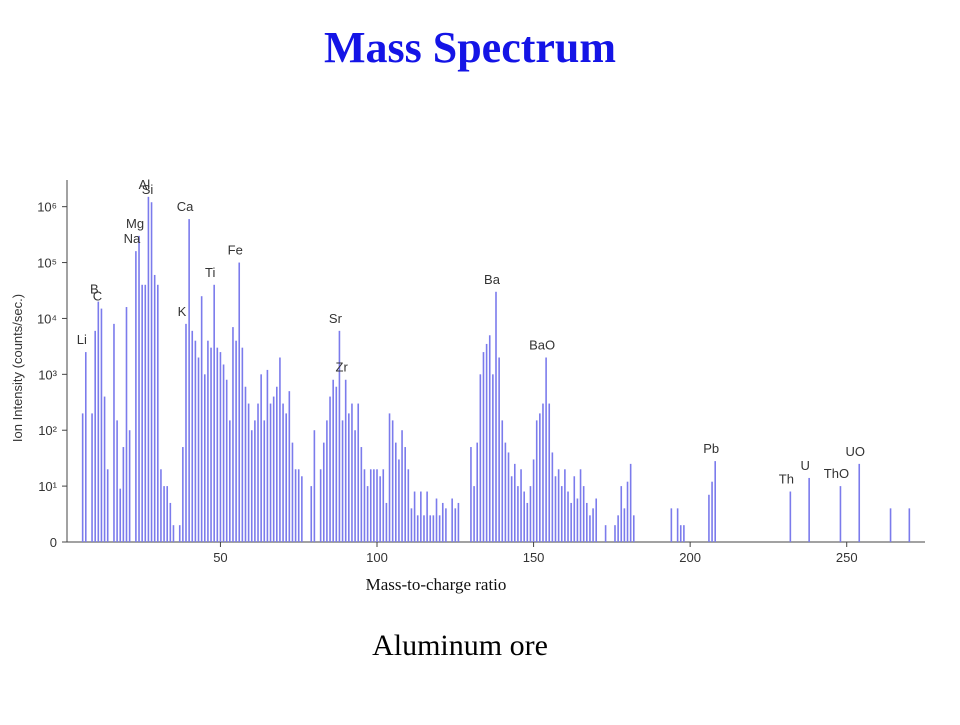 This screenshot has height=725, width=960. I want to click on peak-label: C, so click(97, 296).